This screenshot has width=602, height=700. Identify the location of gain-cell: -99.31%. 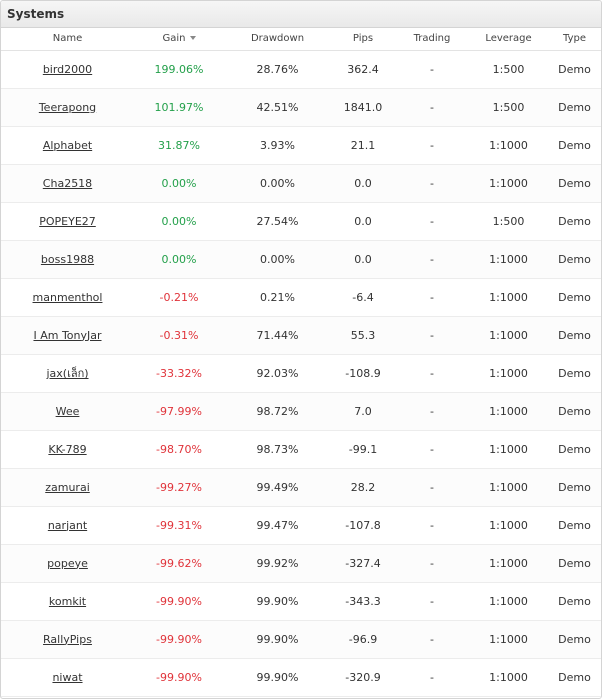
(179, 525).